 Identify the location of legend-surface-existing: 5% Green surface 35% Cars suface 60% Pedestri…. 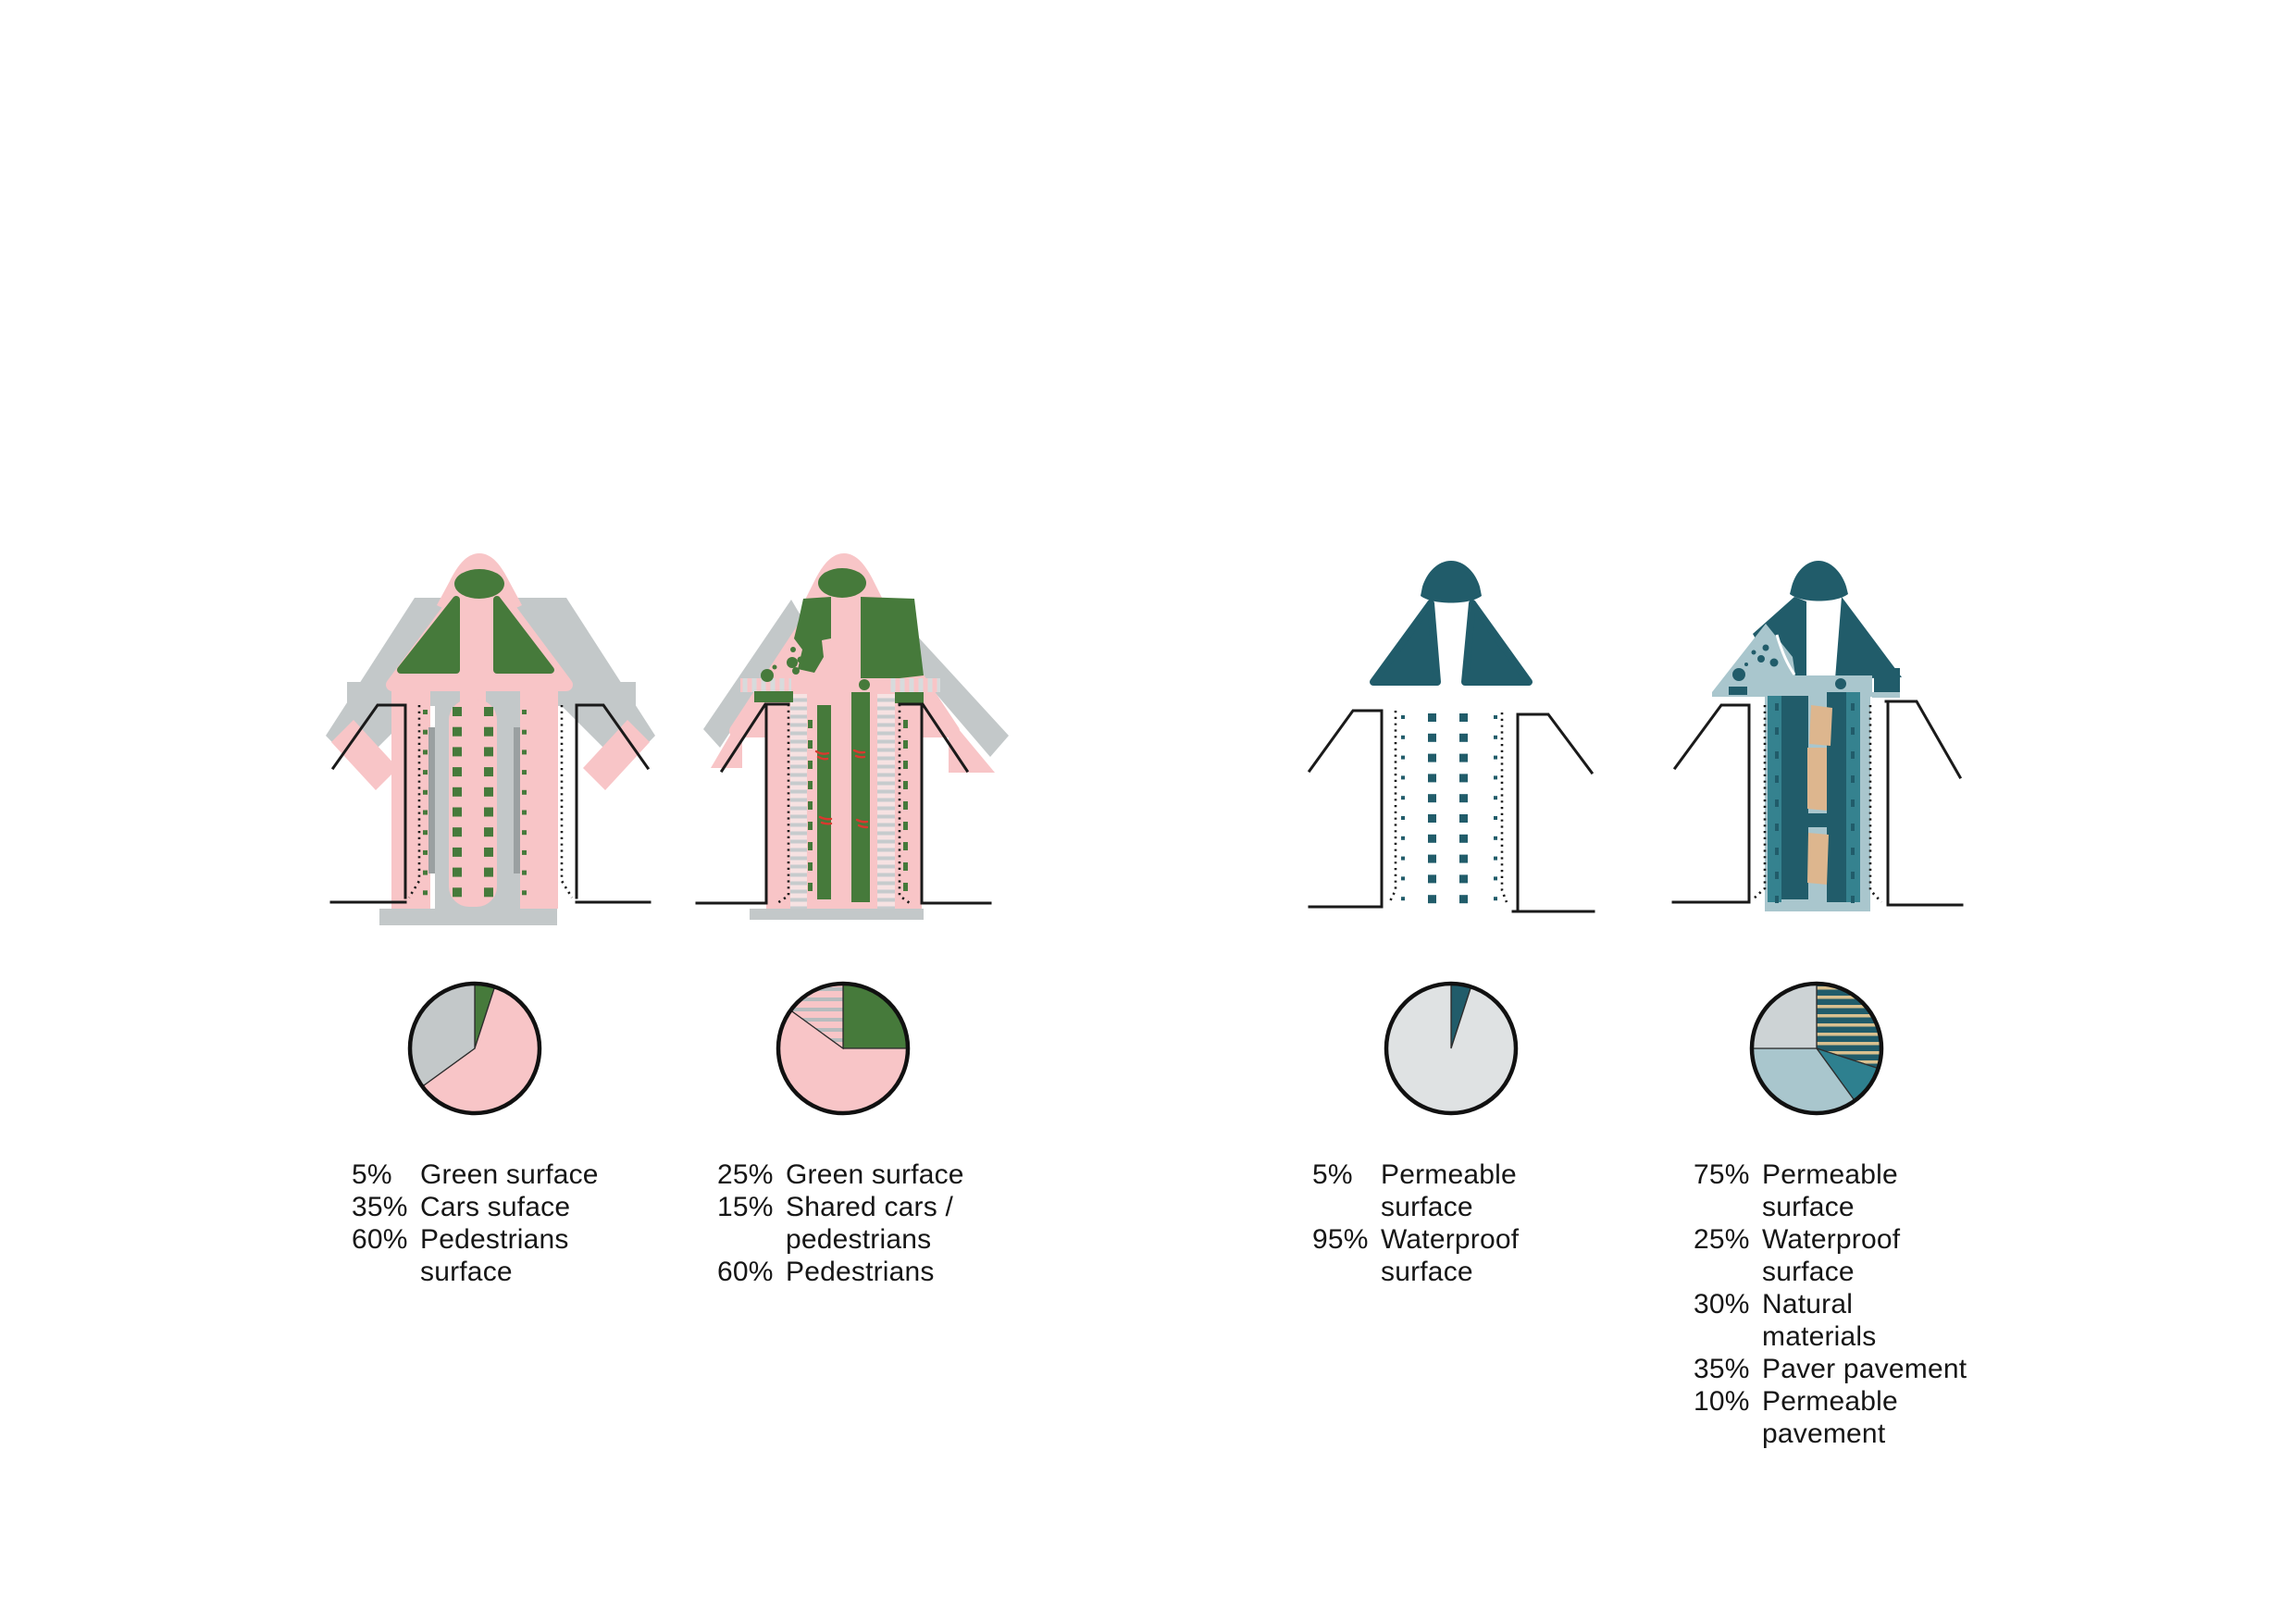
(476, 1223).